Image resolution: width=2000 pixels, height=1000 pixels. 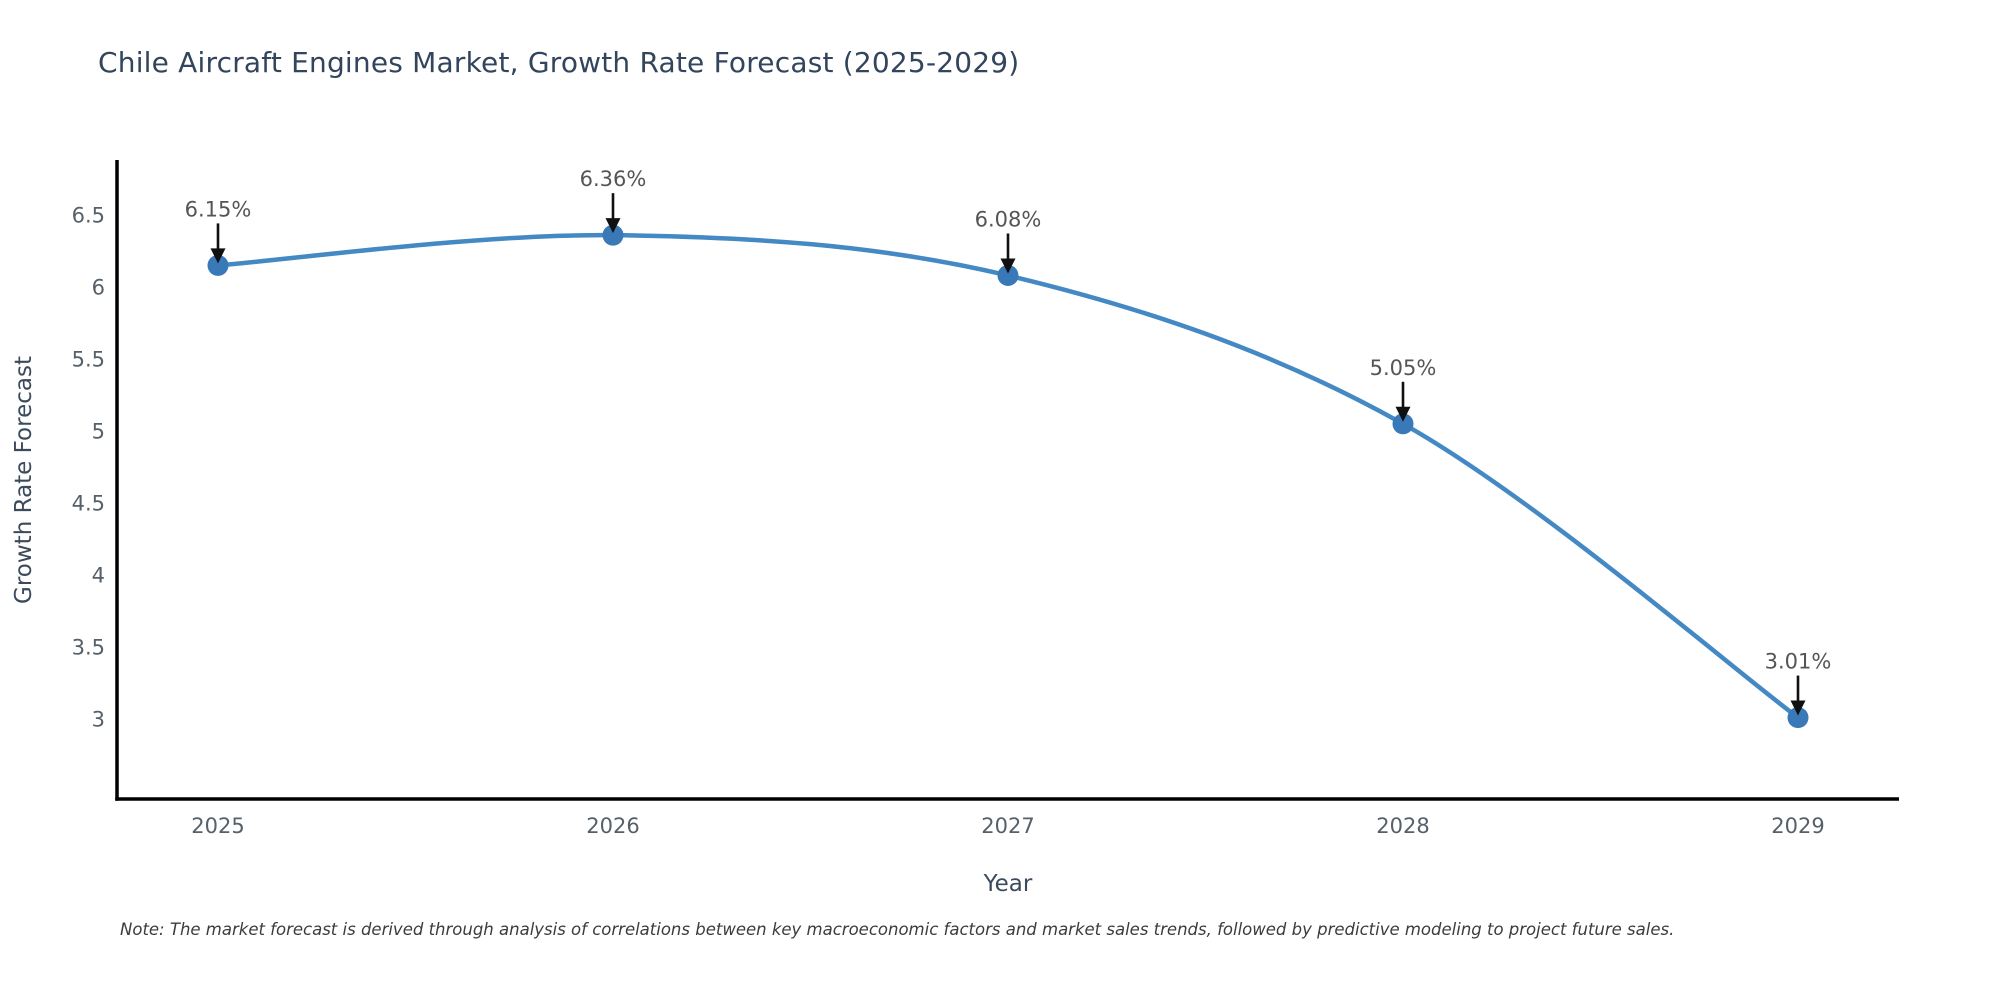 I want to click on annotation-label: 6.15%, so click(x=218, y=209).